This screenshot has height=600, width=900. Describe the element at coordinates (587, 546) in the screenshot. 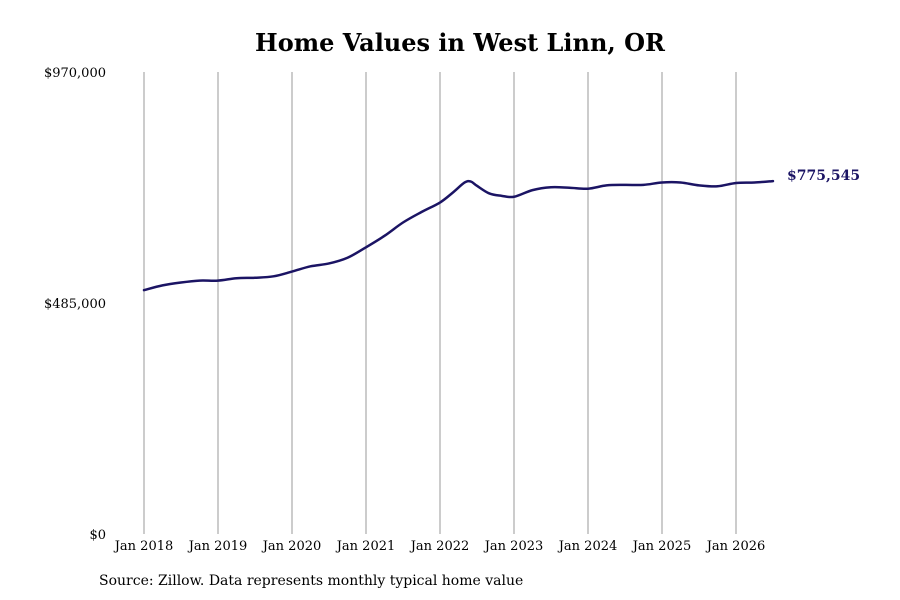

I see `x-tick-label: Jan 2024` at that location.